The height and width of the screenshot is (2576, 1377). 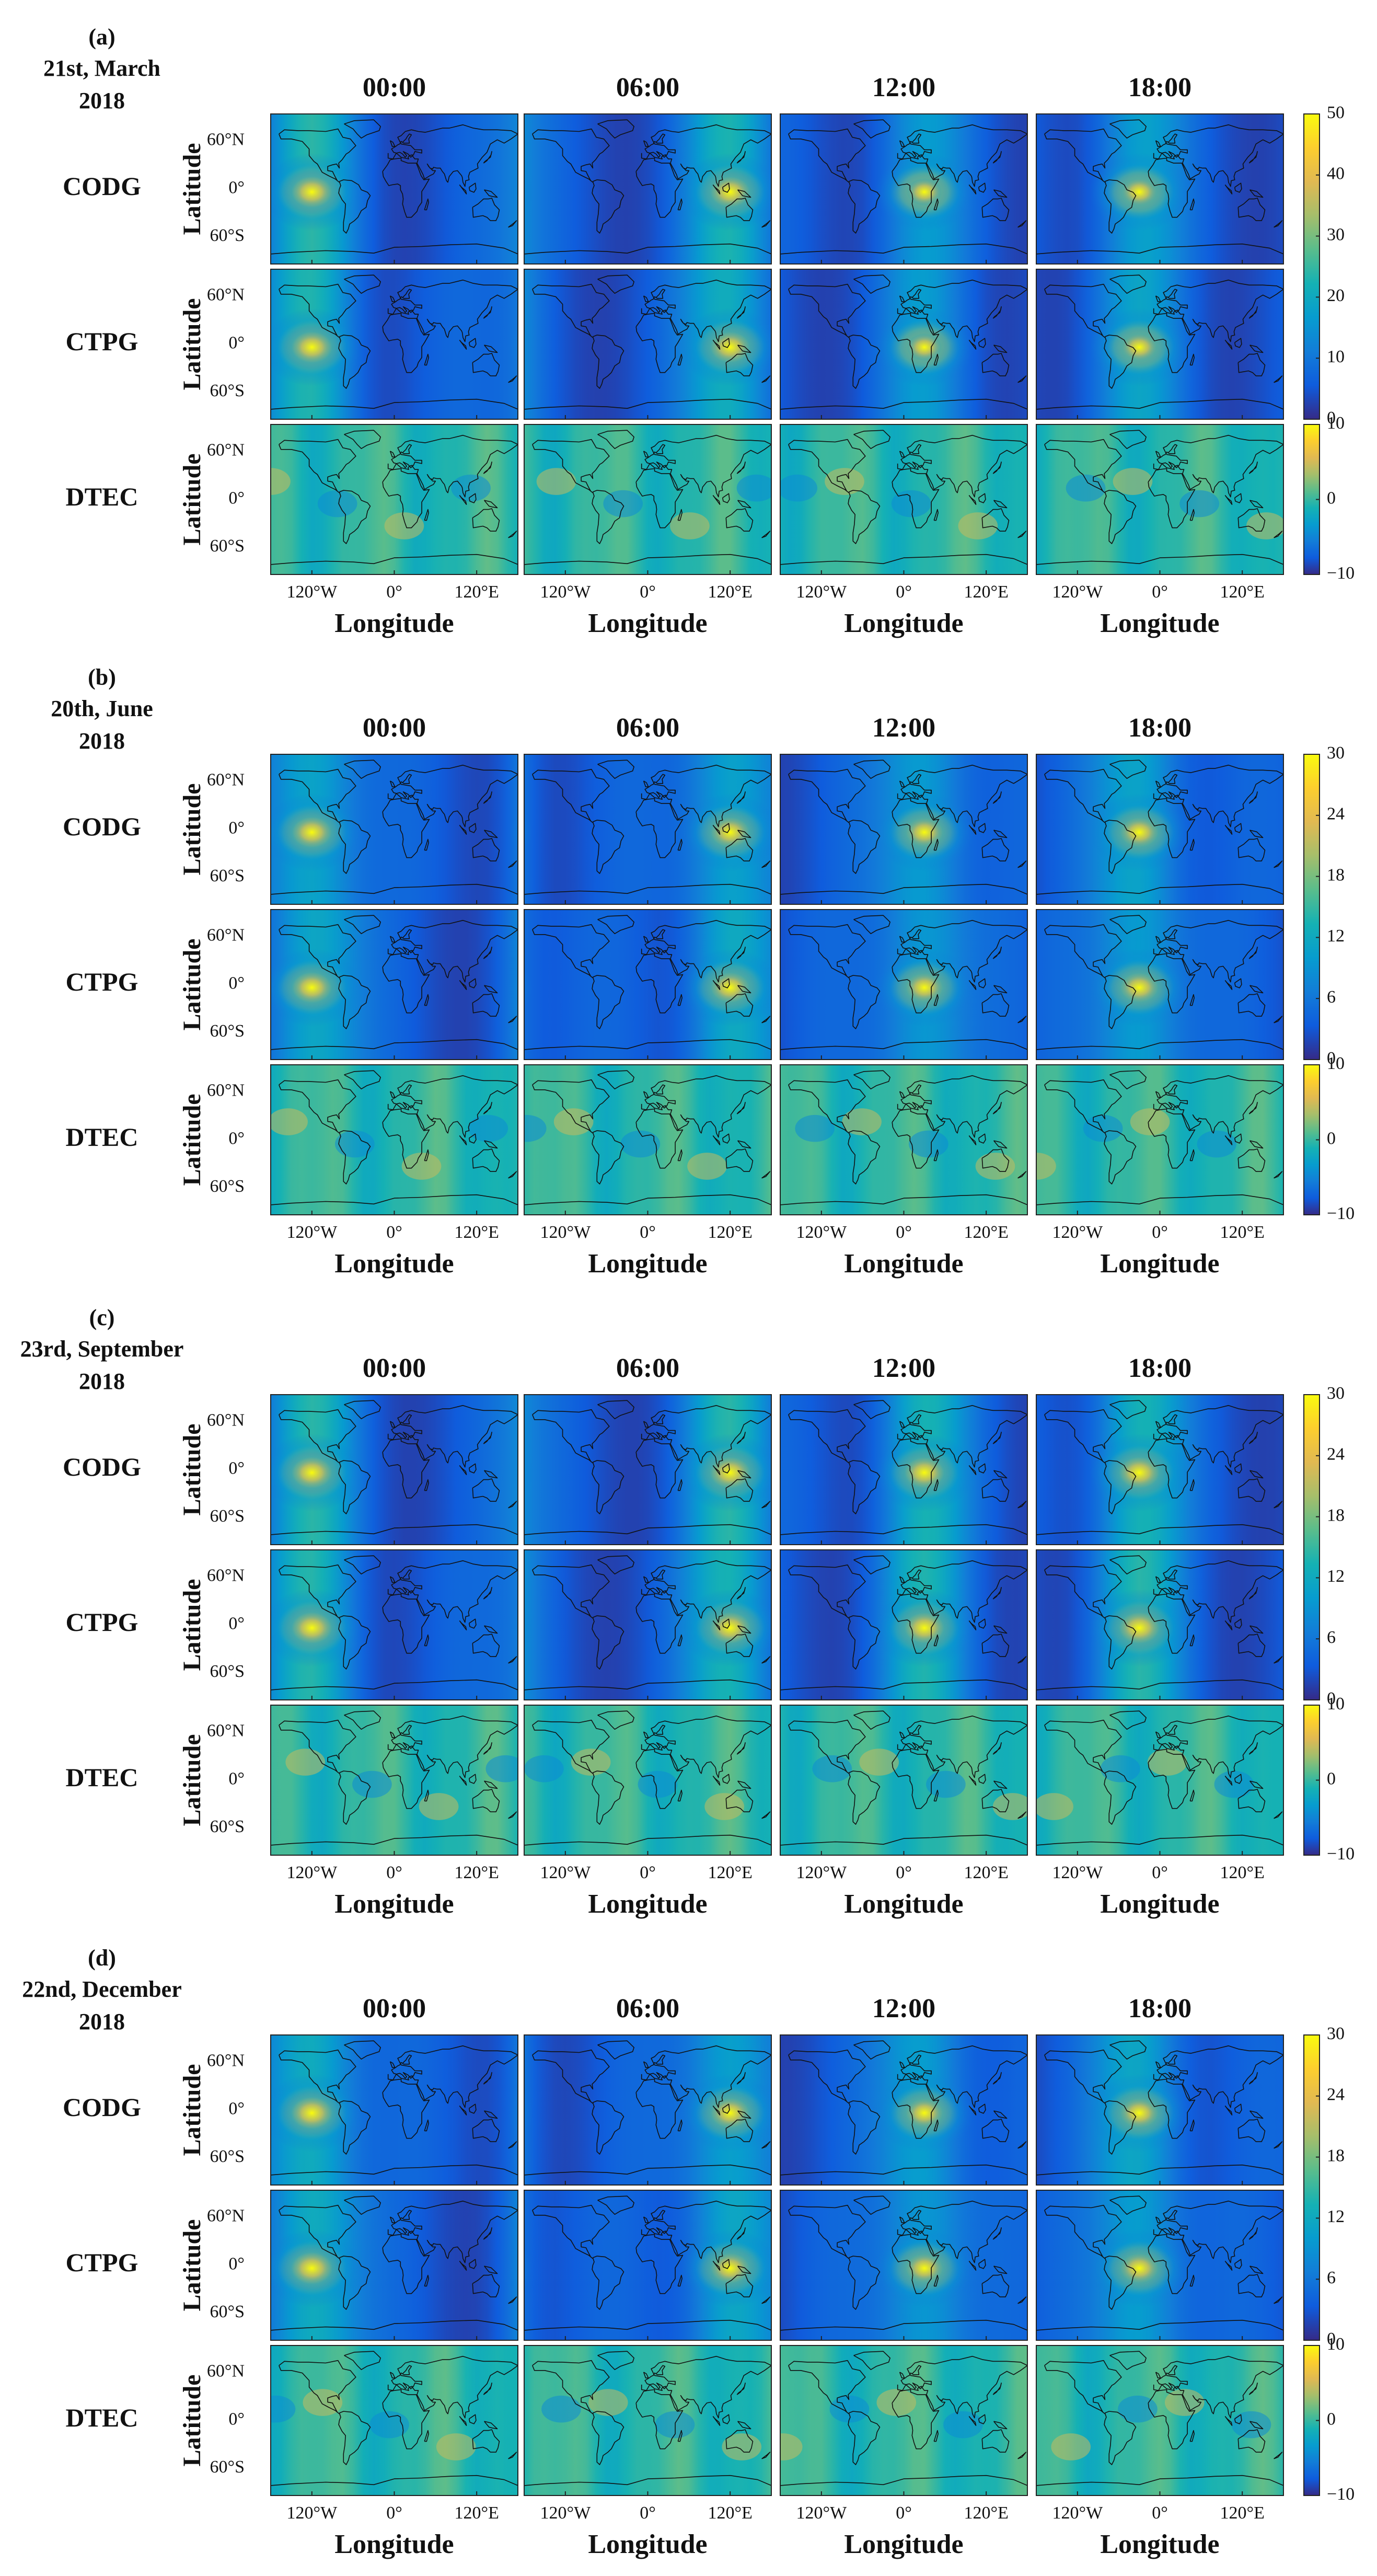 I want to click on x-axis-label: Longitude, so click(x=647, y=623).